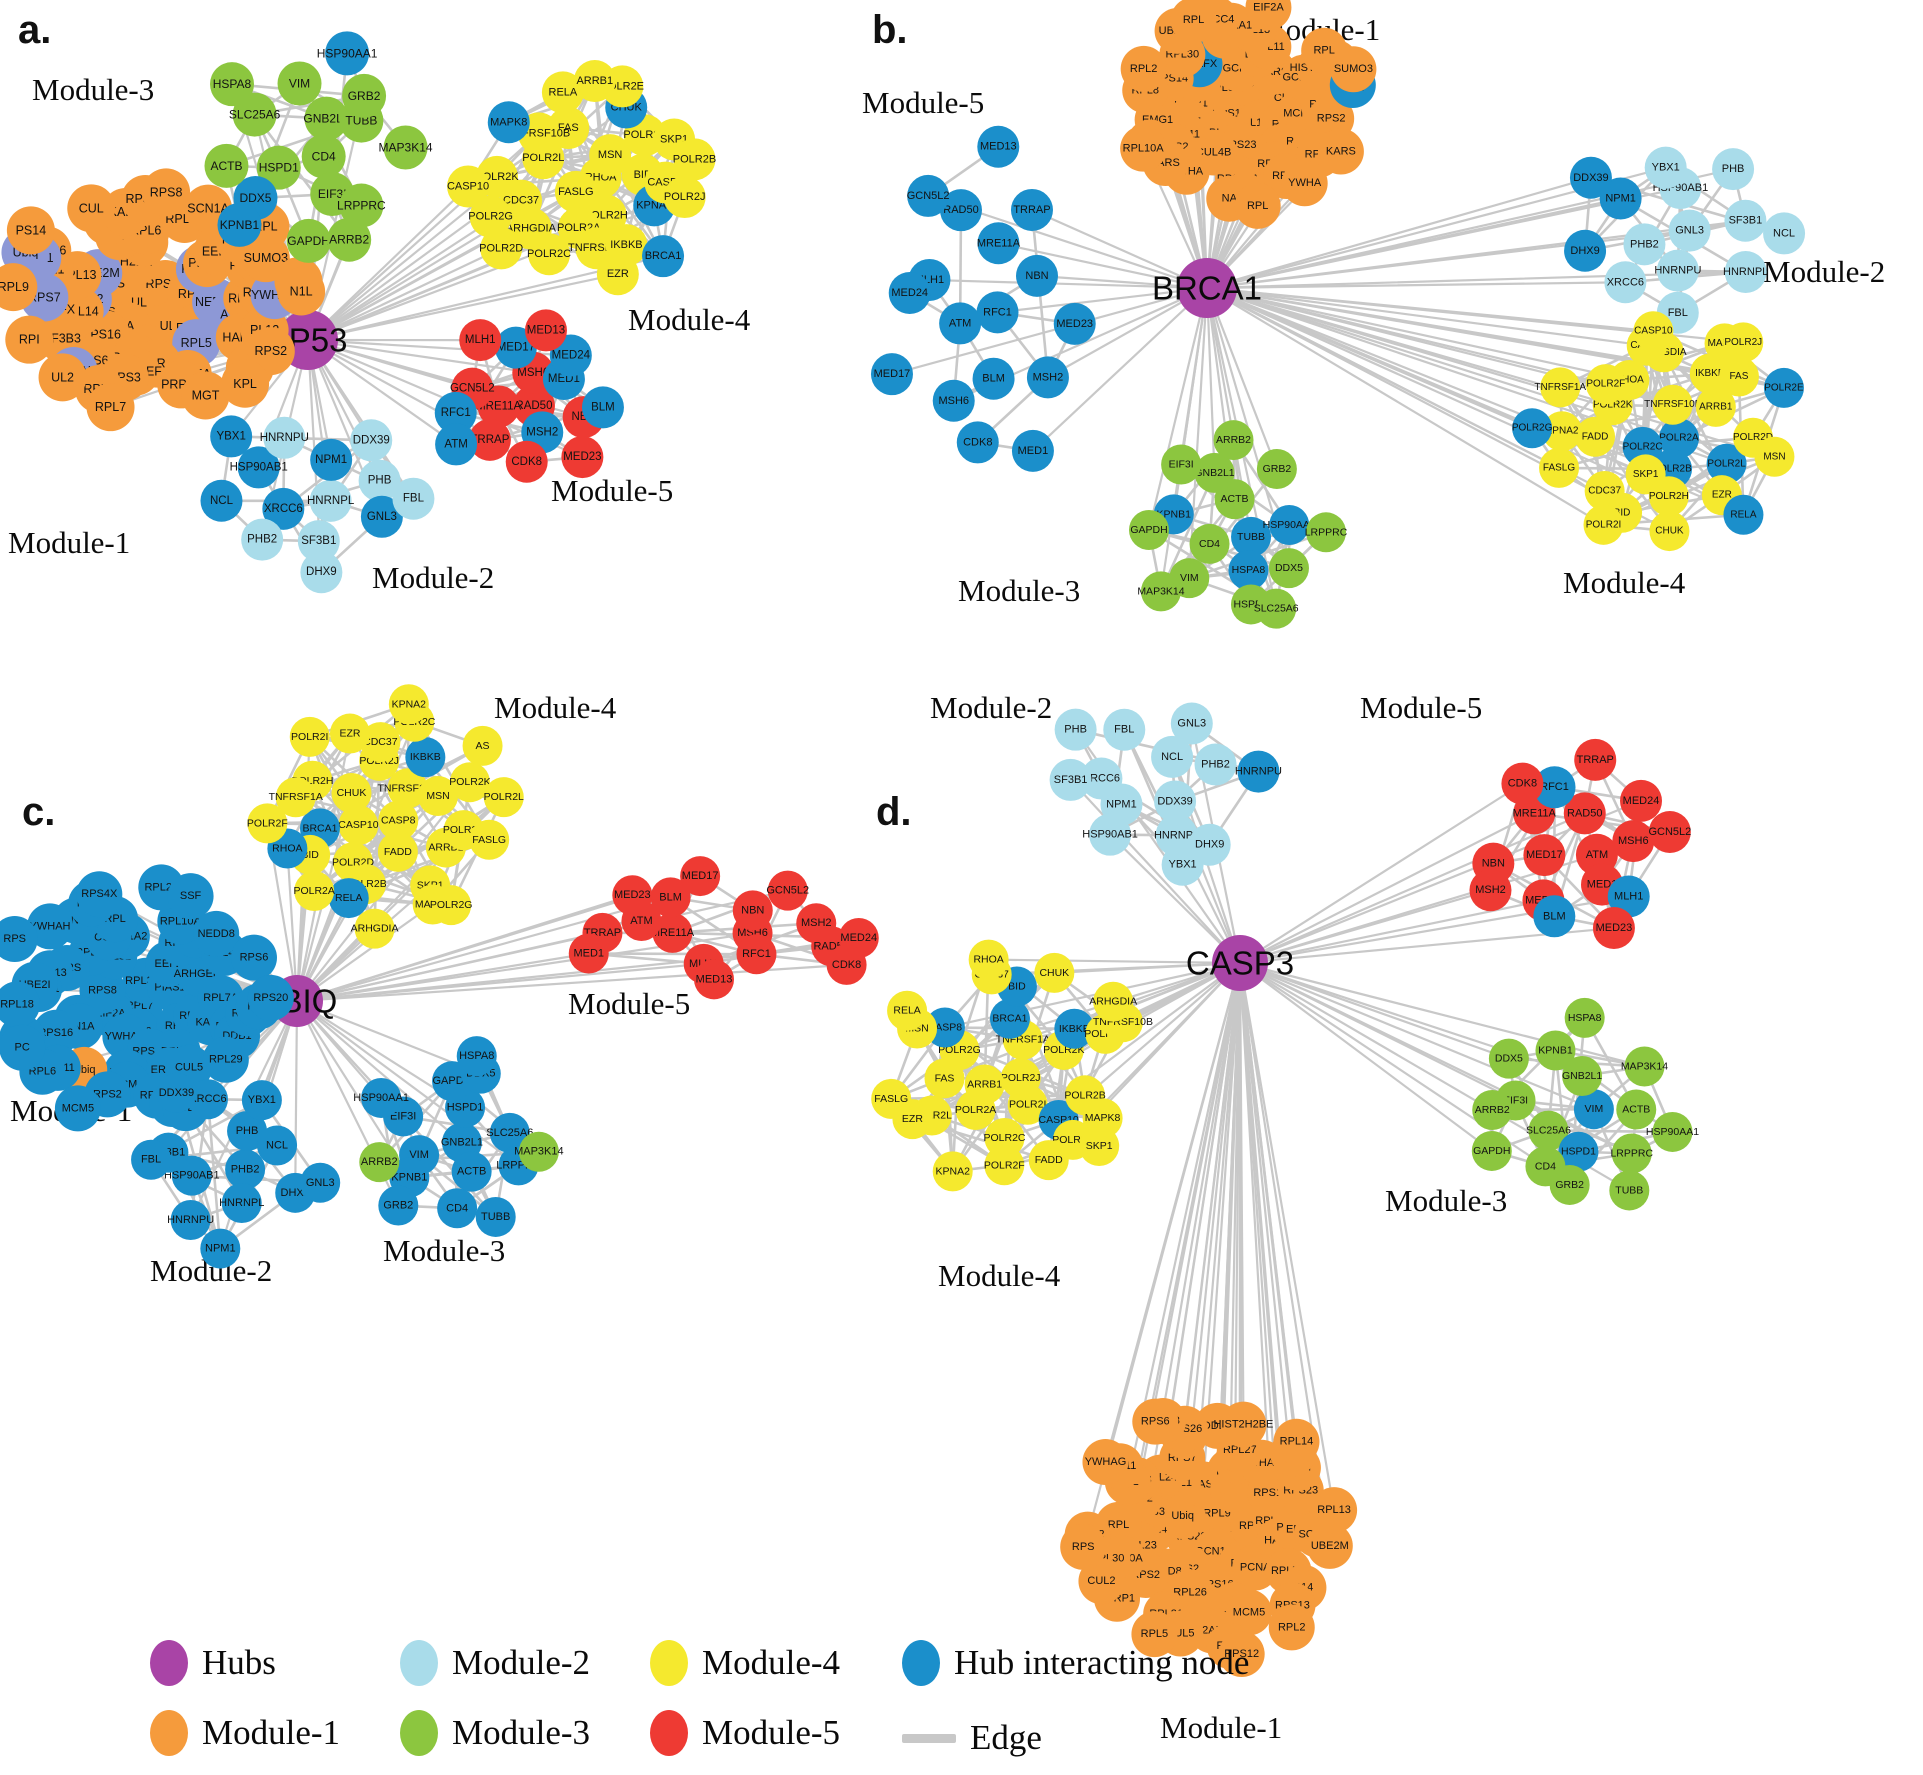 The width and height of the screenshot is (1923, 1775). I want to click on panel-b-module-3-node: GRB2, so click(1276, 469).